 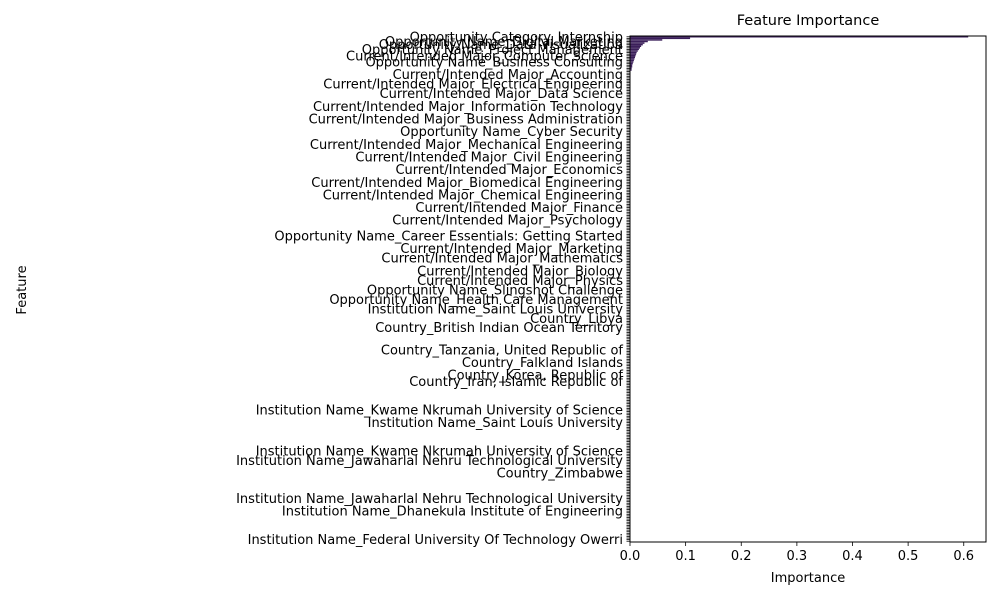 What do you see at coordinates (501, 94) in the screenshot?
I see `y-tick-label: Current/Intended Major_Data Science` at bounding box center [501, 94].